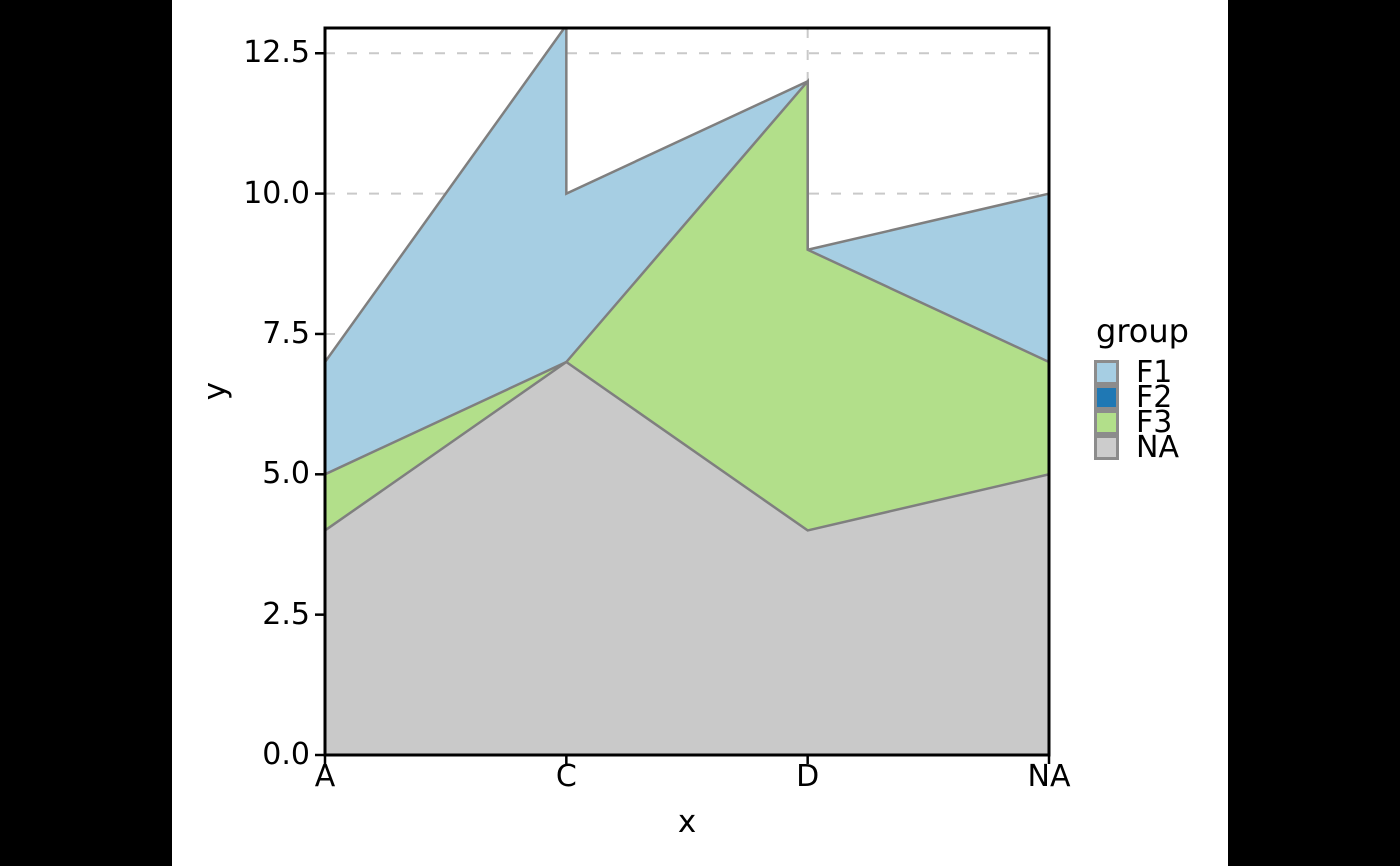  I want to click on y-tick-label: 10.0, so click(276, 193).